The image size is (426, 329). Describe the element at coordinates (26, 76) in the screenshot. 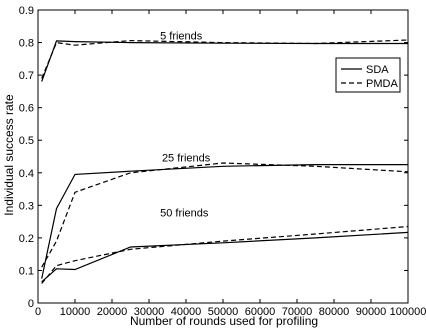

I see `y-tick-label: 0.7` at that location.